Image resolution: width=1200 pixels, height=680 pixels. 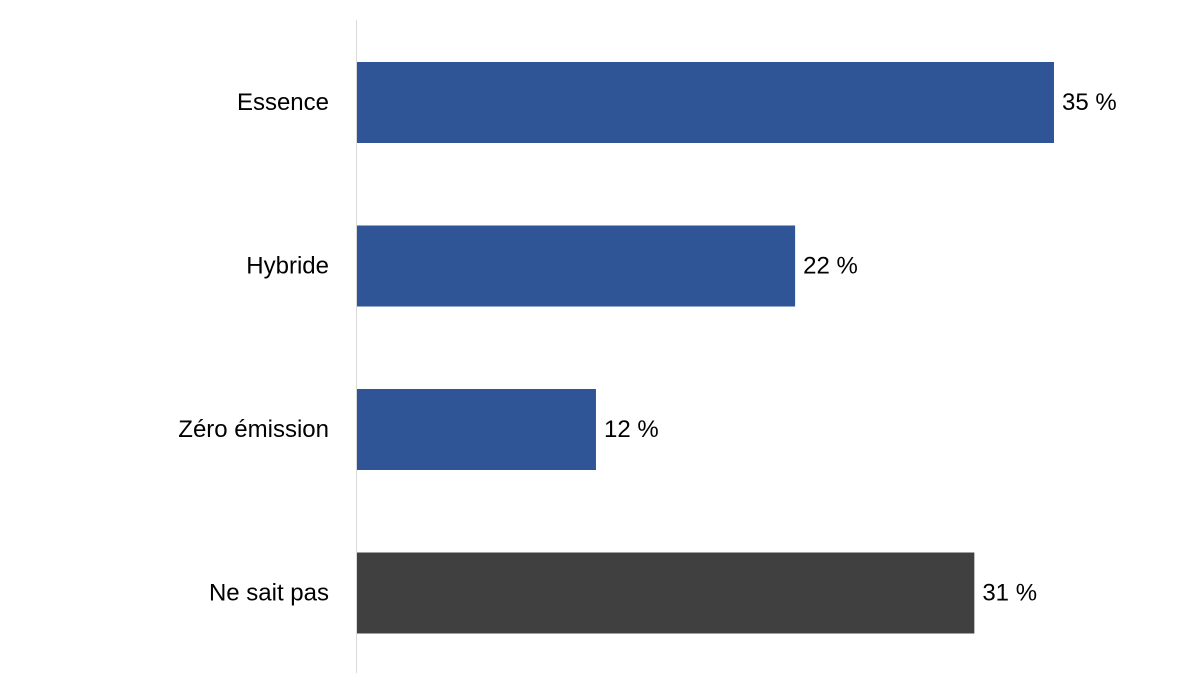 I want to click on category-label-2: Zéro émission, so click(x=253, y=429).